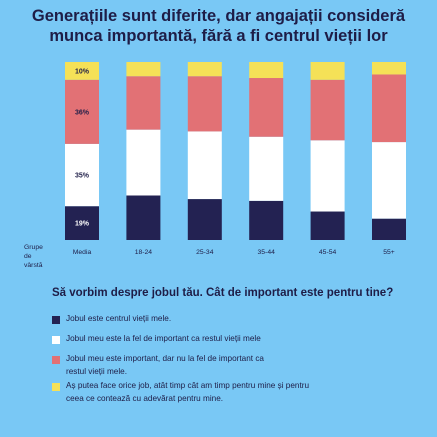 The width and height of the screenshot is (437, 437). I want to click on x-axis-title-line-3: vârstă, so click(33, 265).